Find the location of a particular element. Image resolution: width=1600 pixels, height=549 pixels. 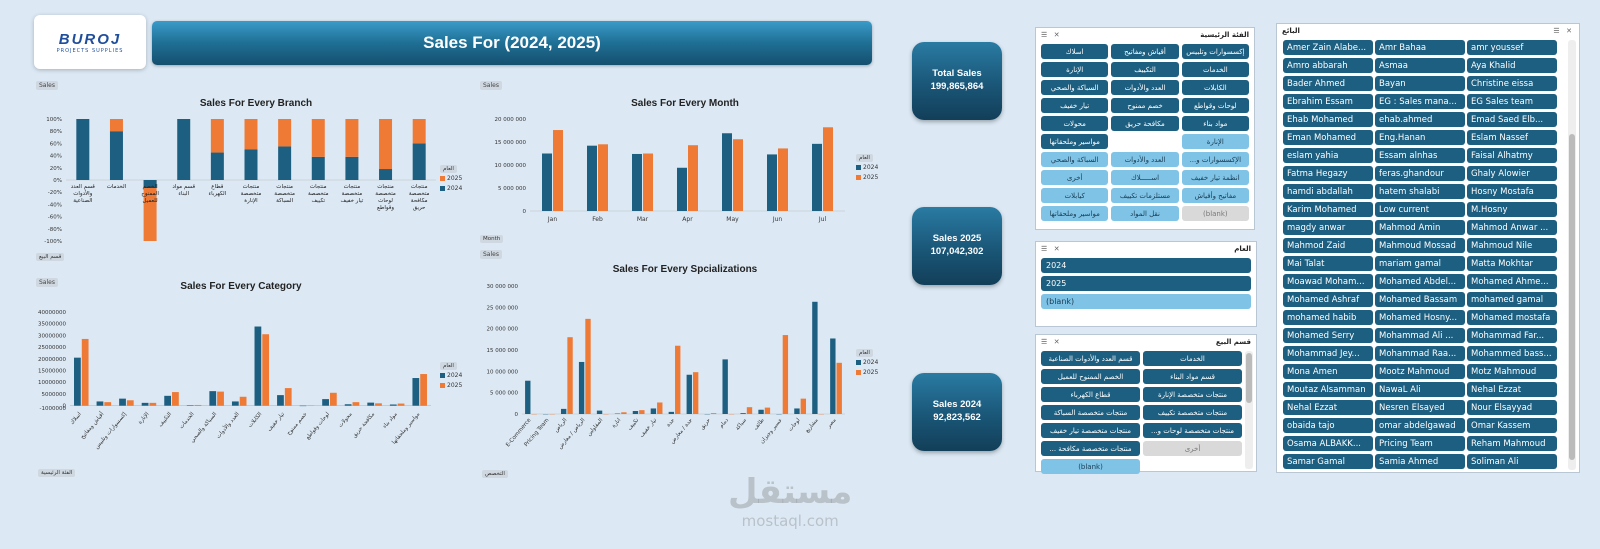

slicer-item-seller: Essam alnhas is located at coordinates (1420, 155).